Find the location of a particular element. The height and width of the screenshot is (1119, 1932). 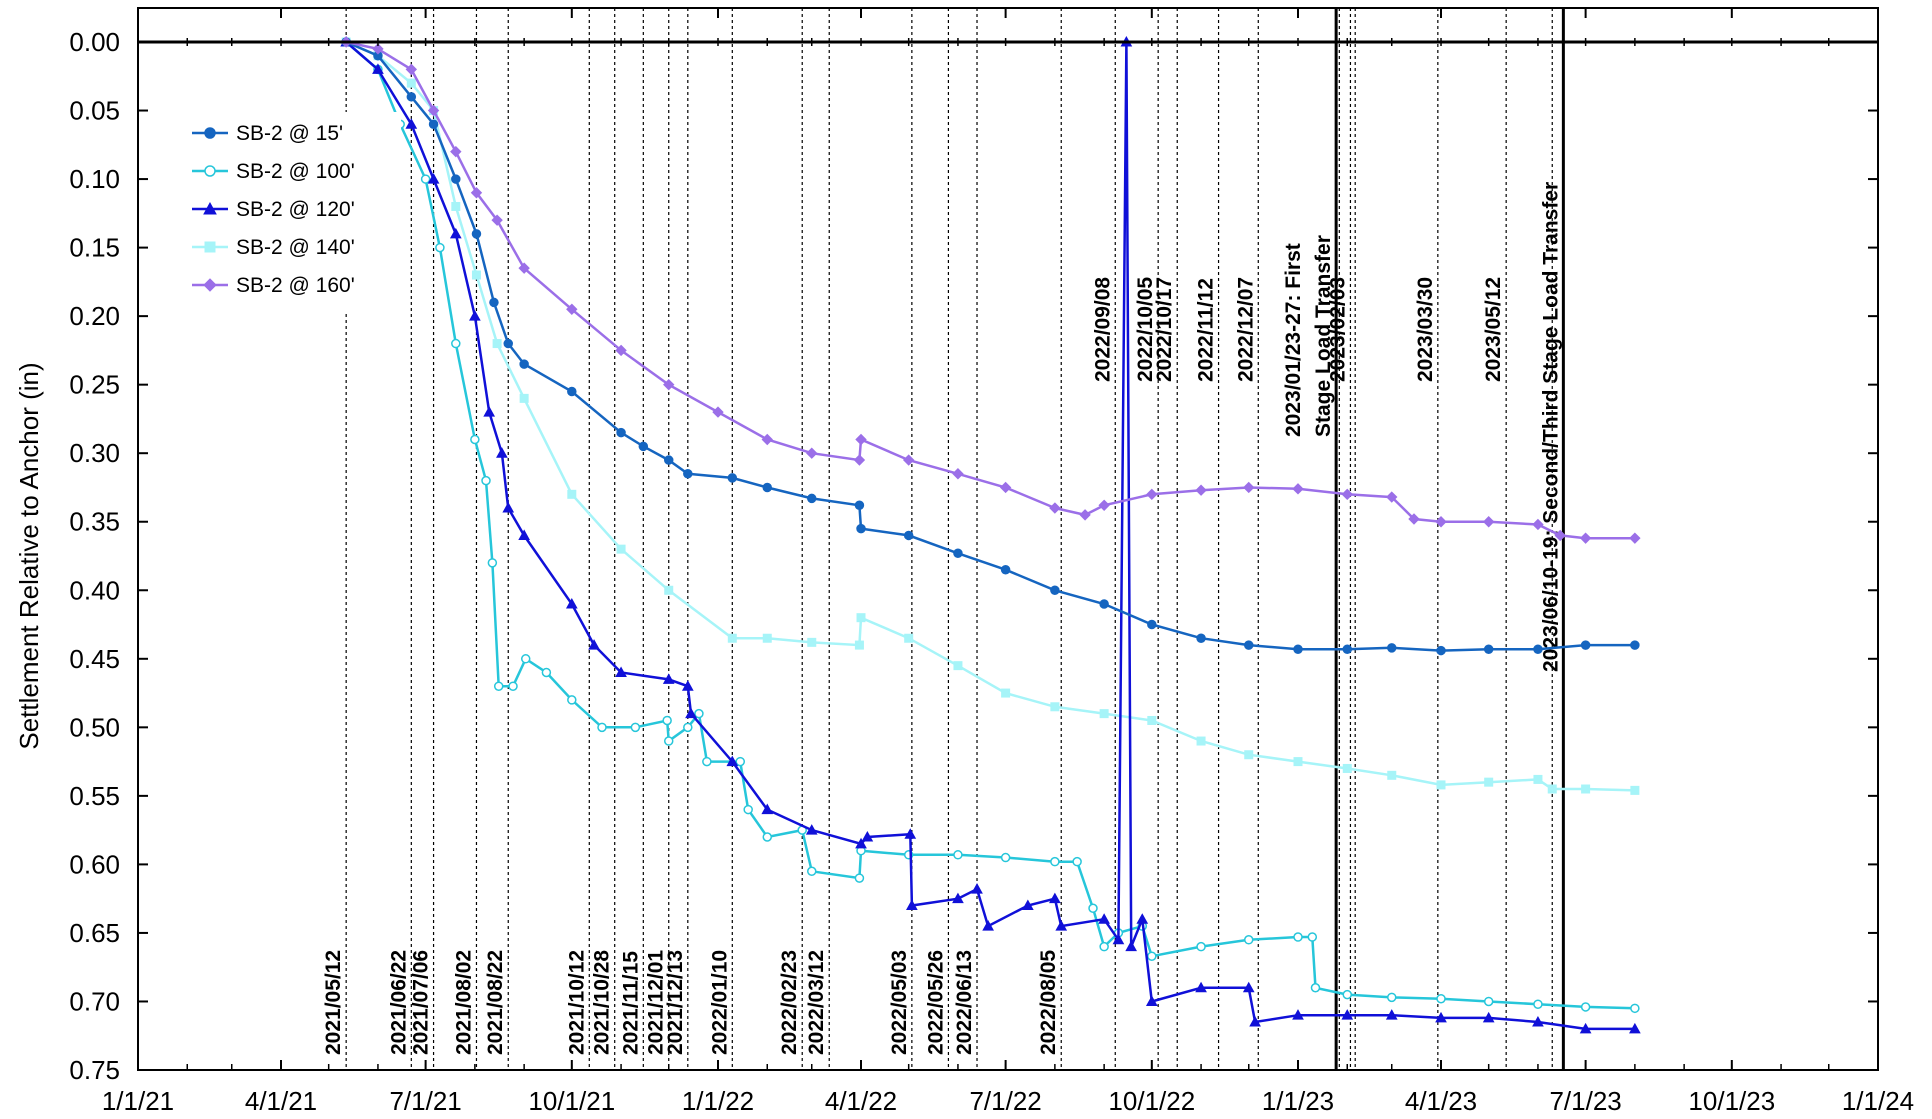

x-tick-label: 1/1/24 is located at coordinates (1878, 1101).